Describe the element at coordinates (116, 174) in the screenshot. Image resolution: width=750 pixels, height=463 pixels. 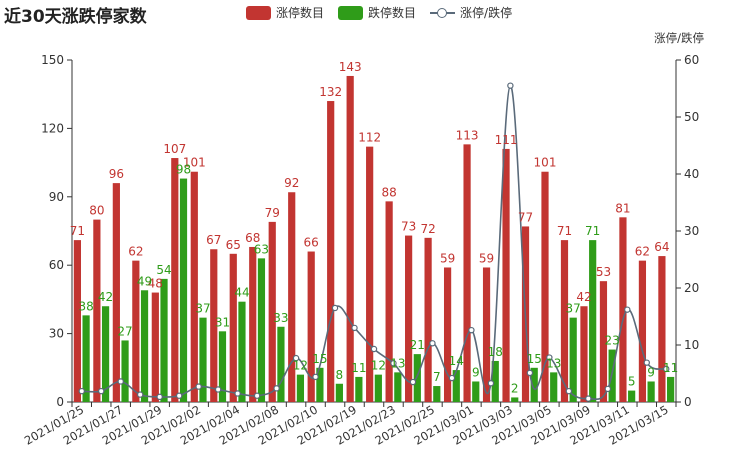
I see `data-label-limit-up: 96` at that location.